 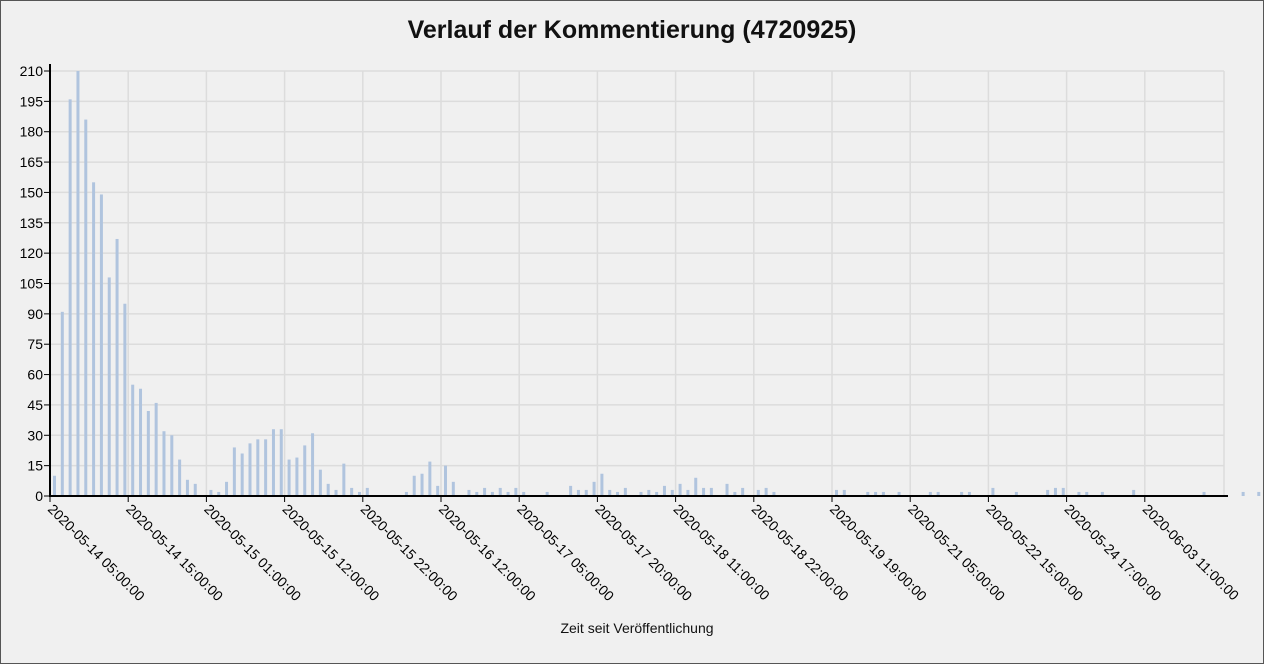 I want to click on y-tick-label: 15, so click(x=35, y=466).